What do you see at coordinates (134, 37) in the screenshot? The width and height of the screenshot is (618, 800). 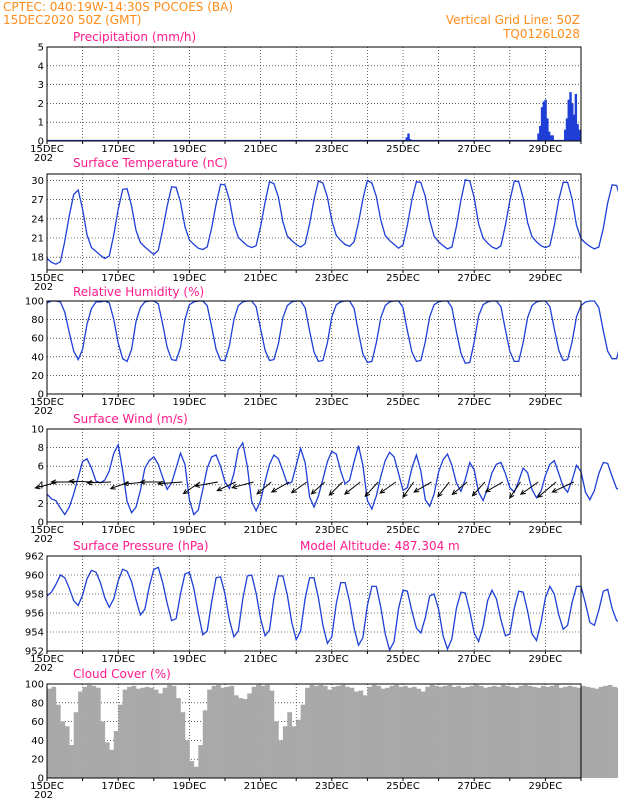 I see `panel-title: Precipitation (mm/h)` at bounding box center [134, 37].